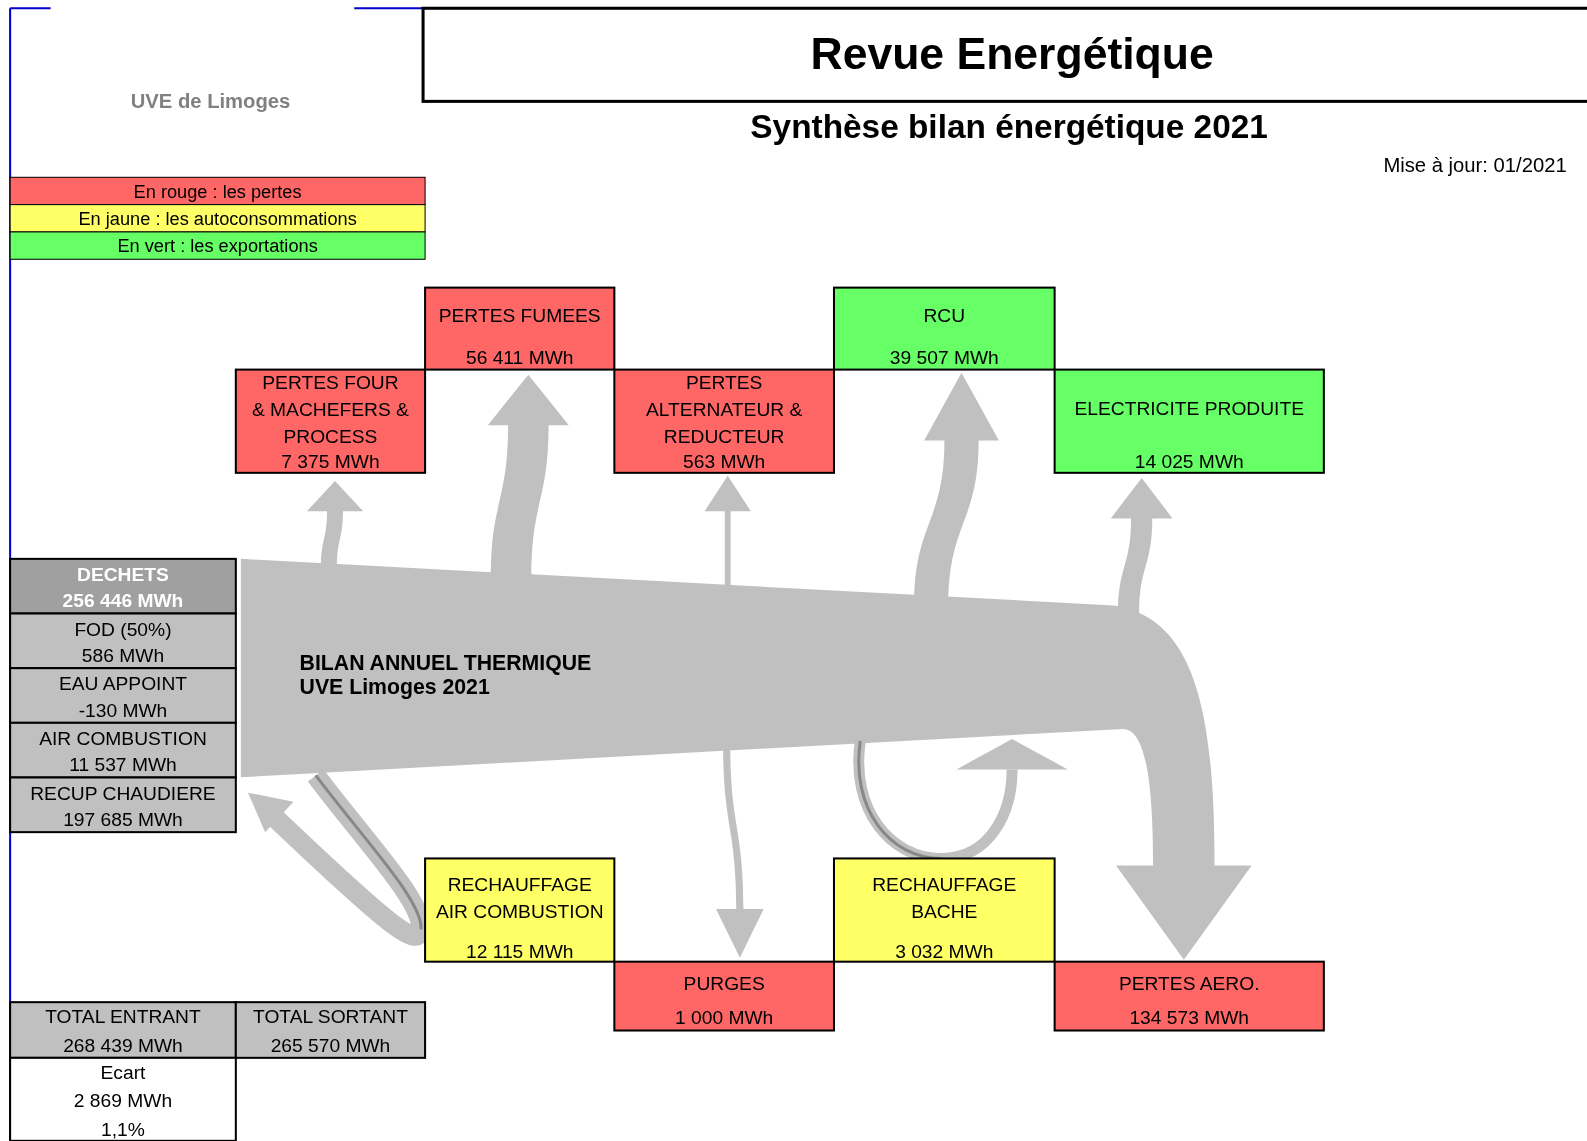  I want to click on category-label: DECHETS, so click(123, 575).